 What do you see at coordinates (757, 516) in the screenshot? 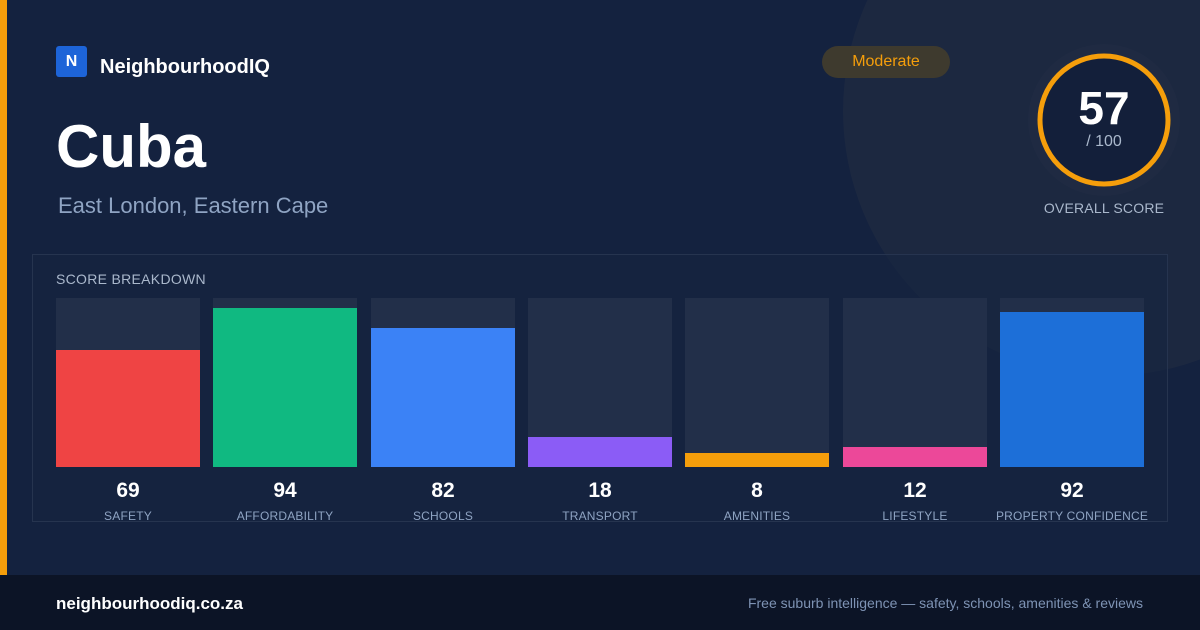
I see `bar-category-label: AMENITIES` at bounding box center [757, 516].